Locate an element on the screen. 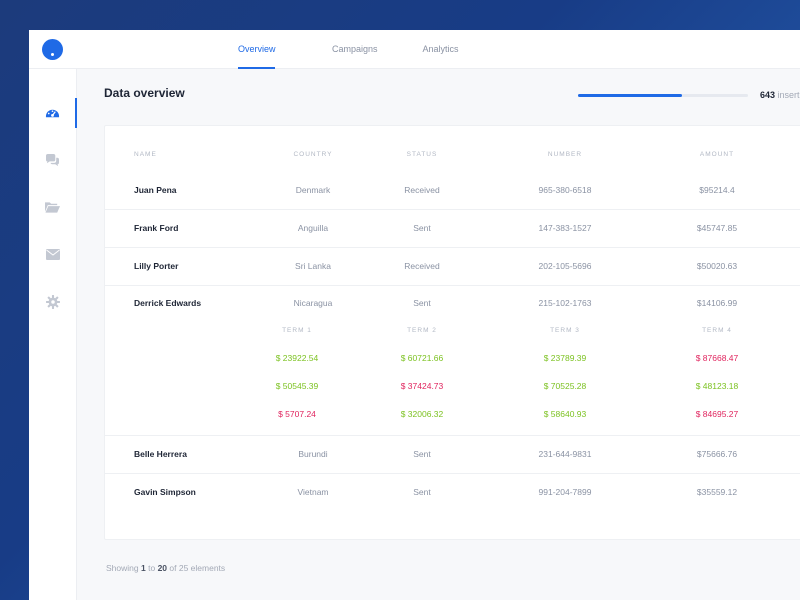 Image resolution: width=800 pixels, height=600 pixels. cell-name: Frank Ford is located at coordinates (156, 228).